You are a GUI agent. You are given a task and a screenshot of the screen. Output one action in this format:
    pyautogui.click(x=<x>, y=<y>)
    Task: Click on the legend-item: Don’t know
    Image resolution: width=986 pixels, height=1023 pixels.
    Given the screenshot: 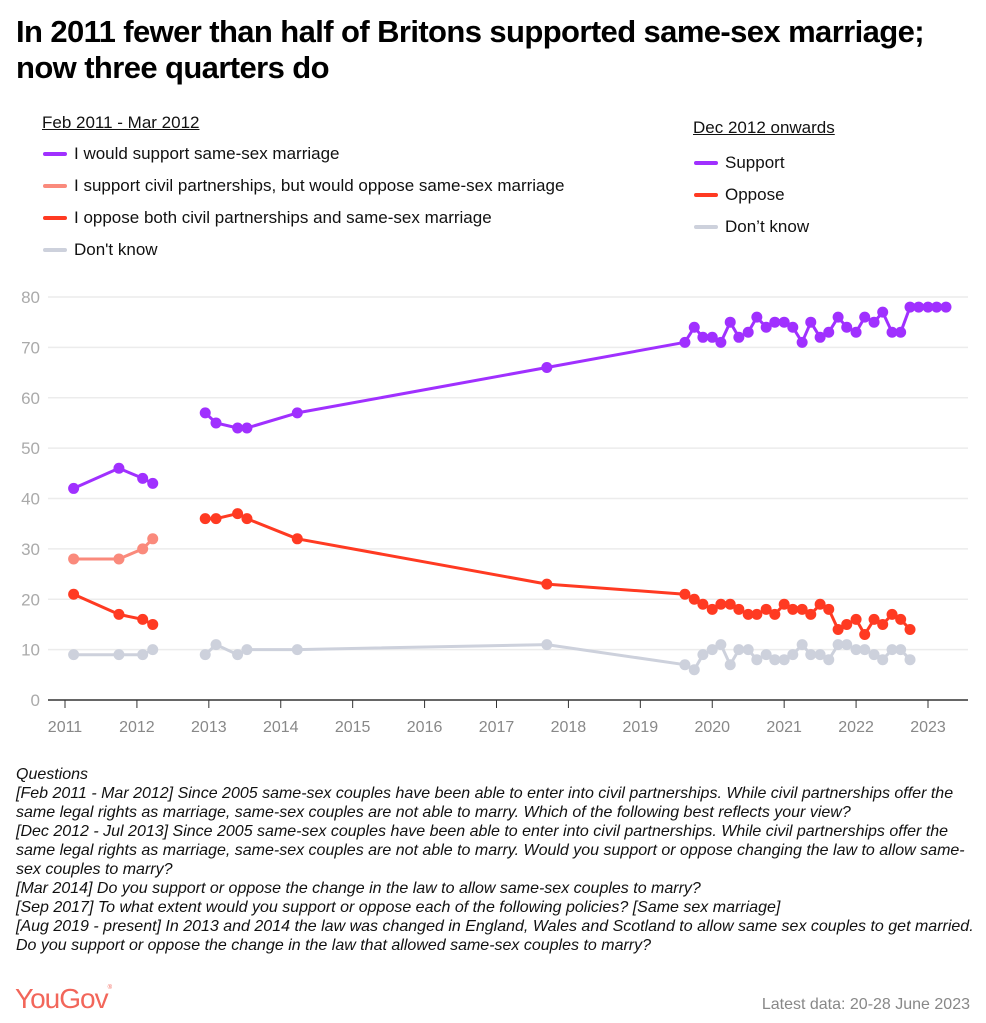 What is the action you would take?
    pyautogui.click(x=764, y=227)
    